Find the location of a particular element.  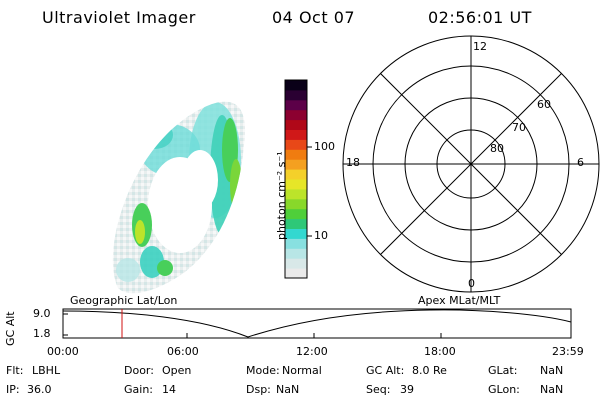

polar-label-18: 18 is located at coordinates (353, 162).